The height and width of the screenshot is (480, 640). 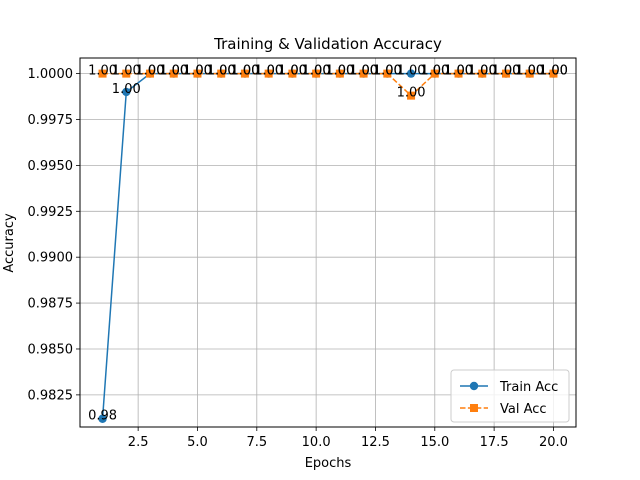 I want to click on chart-title: Training & Validation Accuracy, so click(x=327, y=44).